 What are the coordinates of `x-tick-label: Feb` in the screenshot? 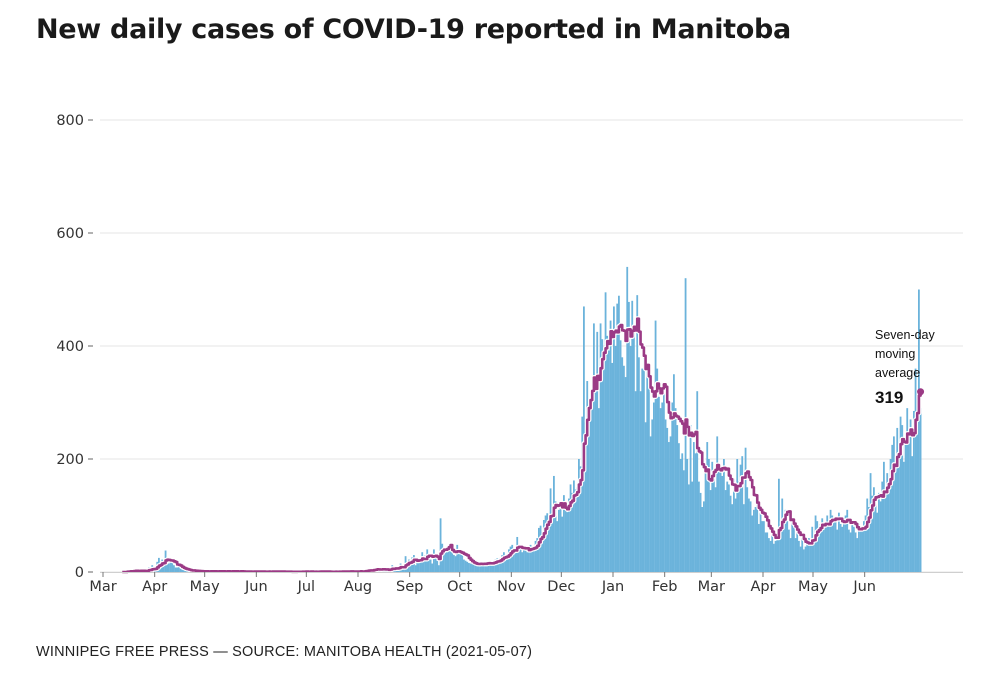 It's located at (665, 587).